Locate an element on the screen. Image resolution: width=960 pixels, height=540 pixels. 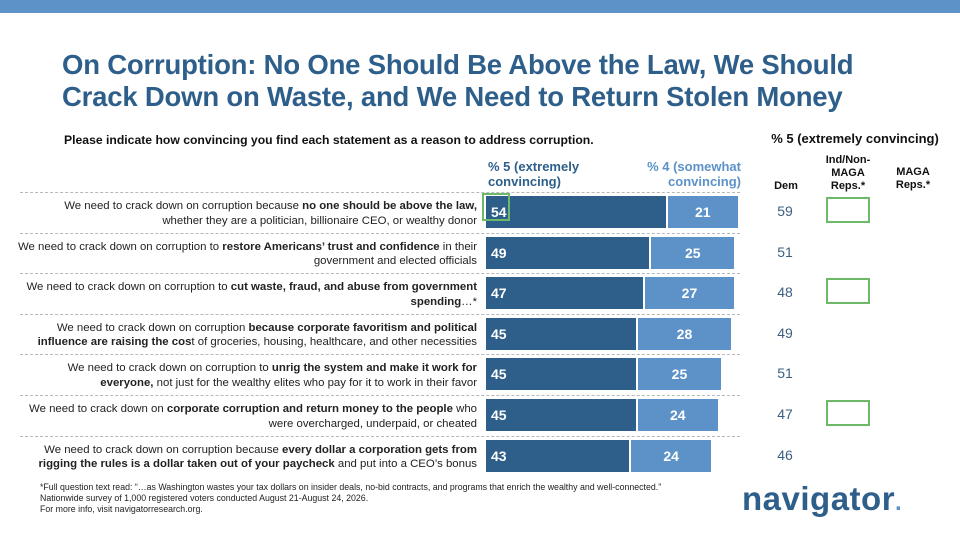
data-label-somewhat-convincing: 21 is located at coordinates (702, 212).